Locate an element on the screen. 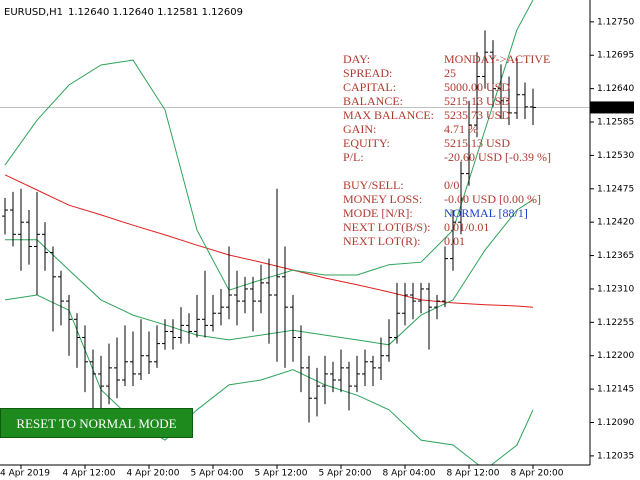 Image resolution: width=640 pixels, height=480 pixels. last-price-label: 1.12609 is located at coordinates (615, 108).